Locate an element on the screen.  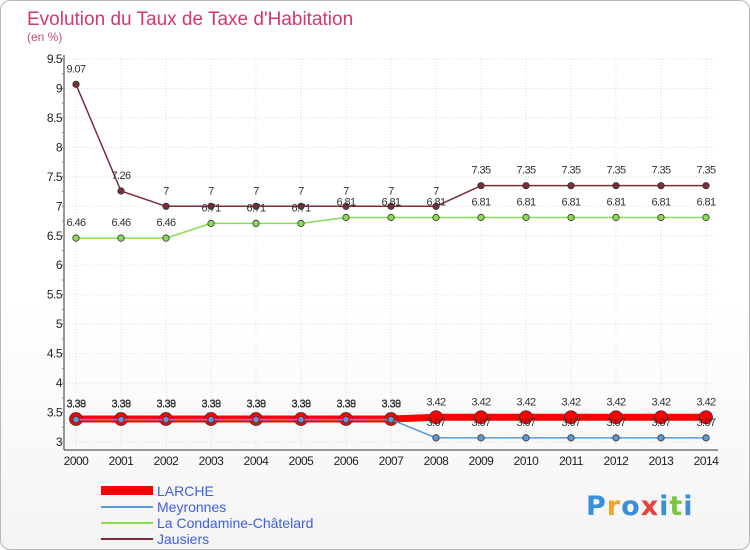
y-tick-label: 4 is located at coordinates (59, 383).